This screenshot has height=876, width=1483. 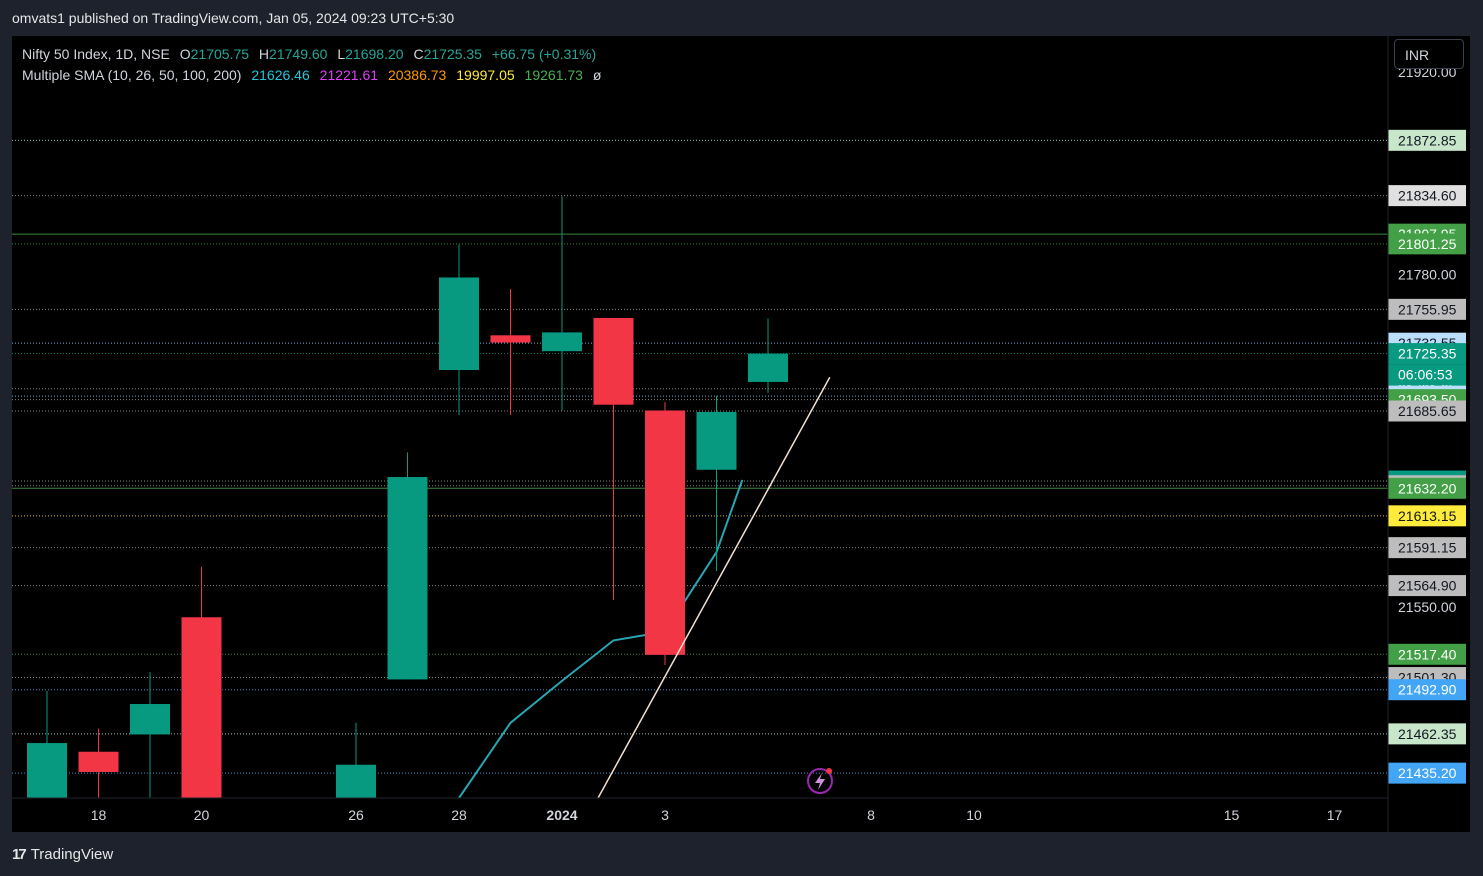 I want to click on price-level-label: 21492.90, so click(x=1427, y=690).